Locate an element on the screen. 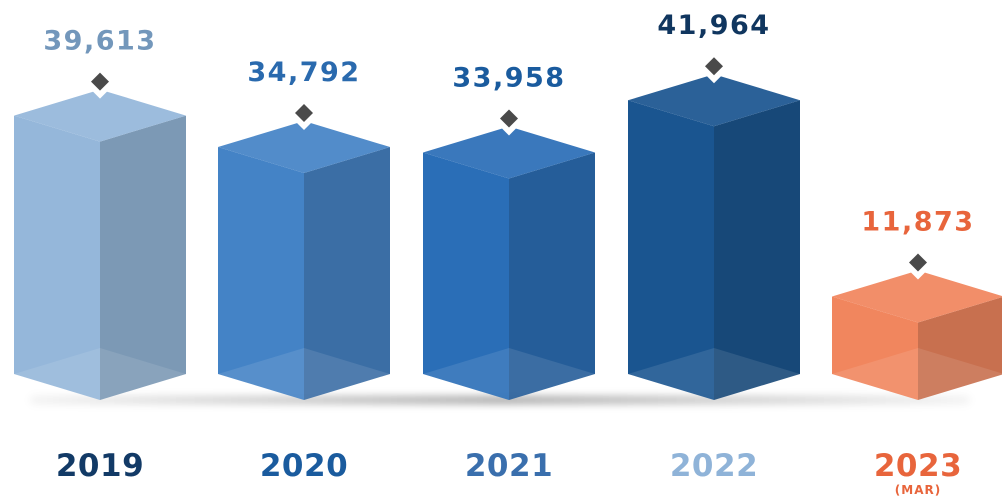 This screenshot has width=1002, height=499. bar-2021 is located at coordinates (509, 250).